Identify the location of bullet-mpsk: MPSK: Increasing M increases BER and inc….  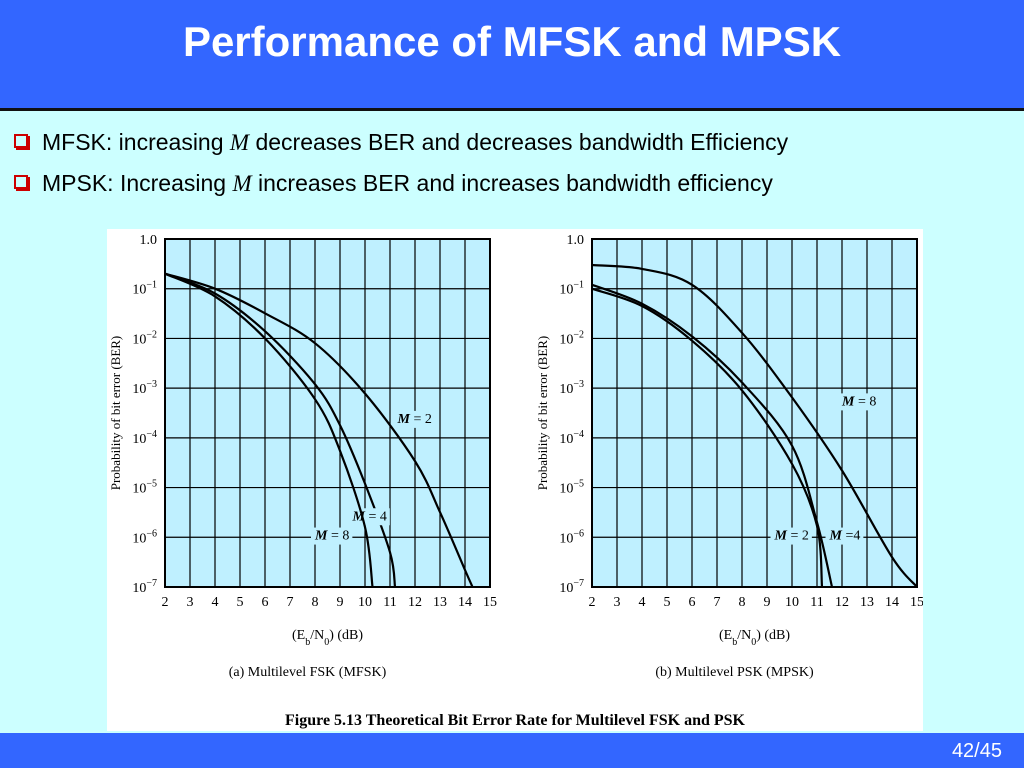
(393, 183).